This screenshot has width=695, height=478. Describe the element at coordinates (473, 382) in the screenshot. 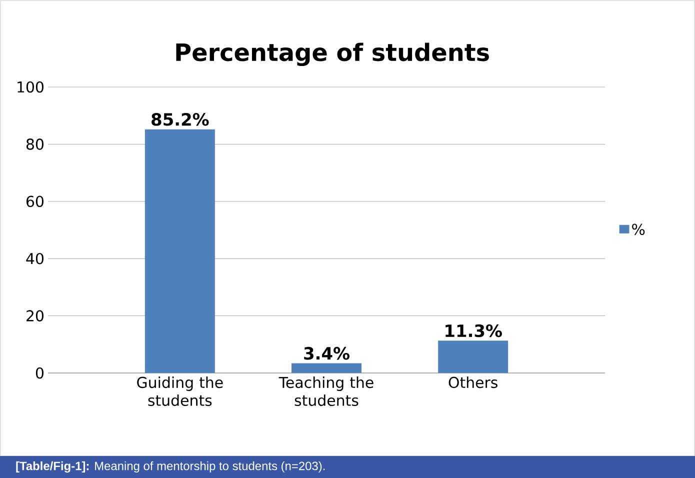

I see `x-tick-label: Others` at that location.